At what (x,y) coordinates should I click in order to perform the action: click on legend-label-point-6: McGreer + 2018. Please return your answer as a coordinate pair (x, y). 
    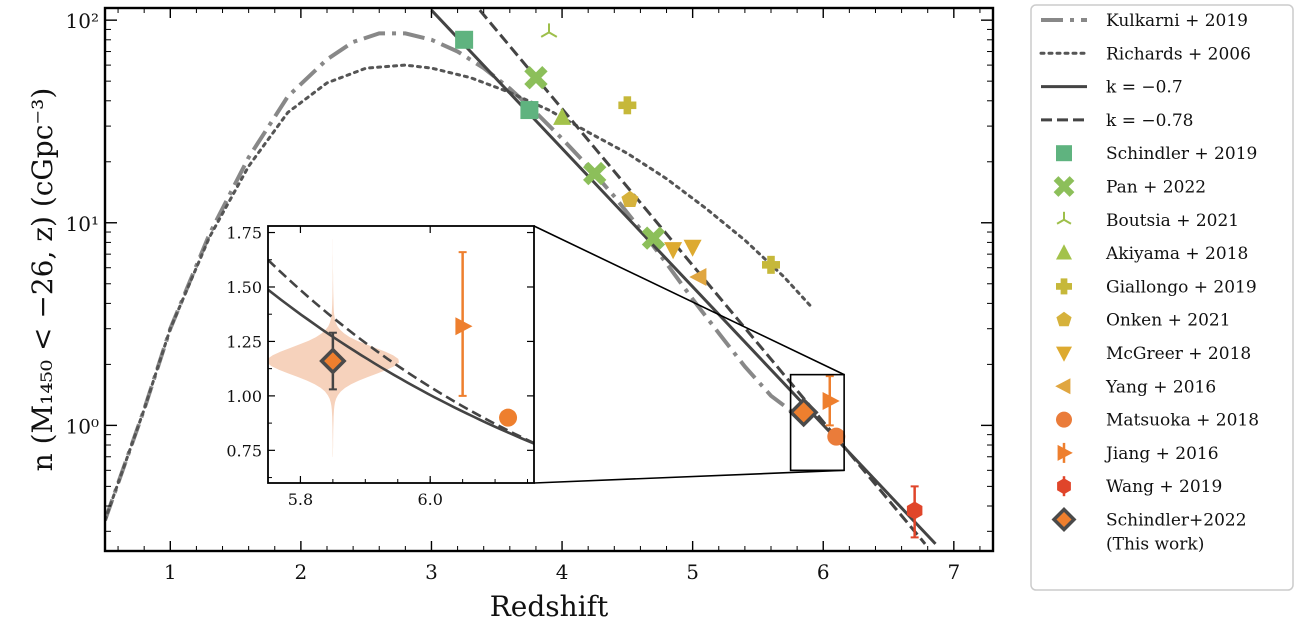
    Looking at the image, I should click on (1178, 354).